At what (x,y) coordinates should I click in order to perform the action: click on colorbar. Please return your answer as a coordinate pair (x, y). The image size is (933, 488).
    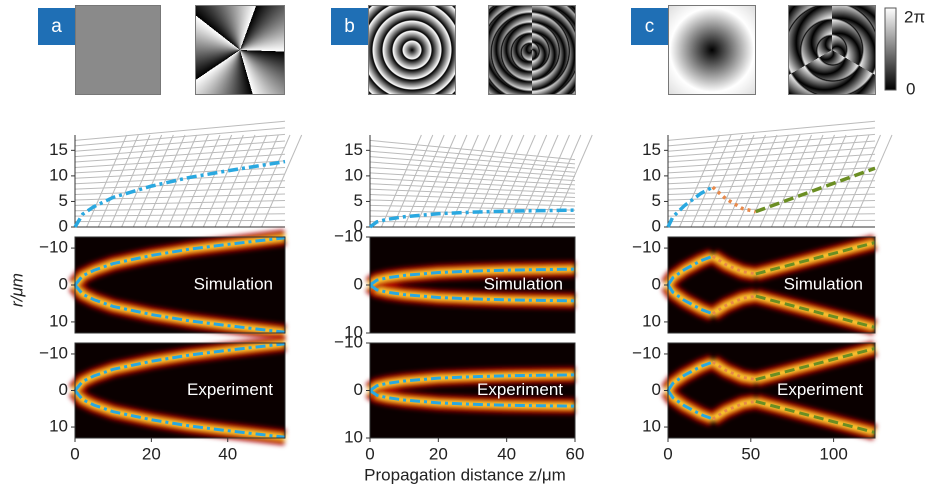
    Looking at the image, I should click on (890, 49).